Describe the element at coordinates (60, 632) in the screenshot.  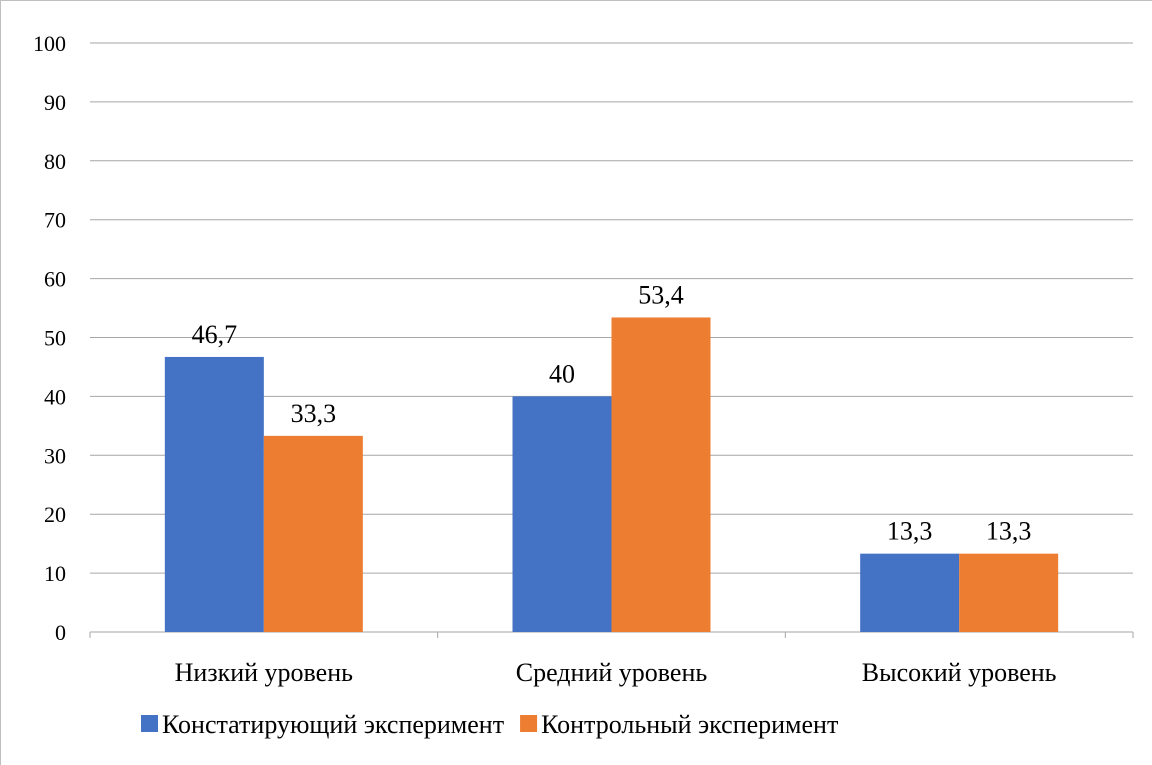
I see `y-tick-label: 0` at that location.